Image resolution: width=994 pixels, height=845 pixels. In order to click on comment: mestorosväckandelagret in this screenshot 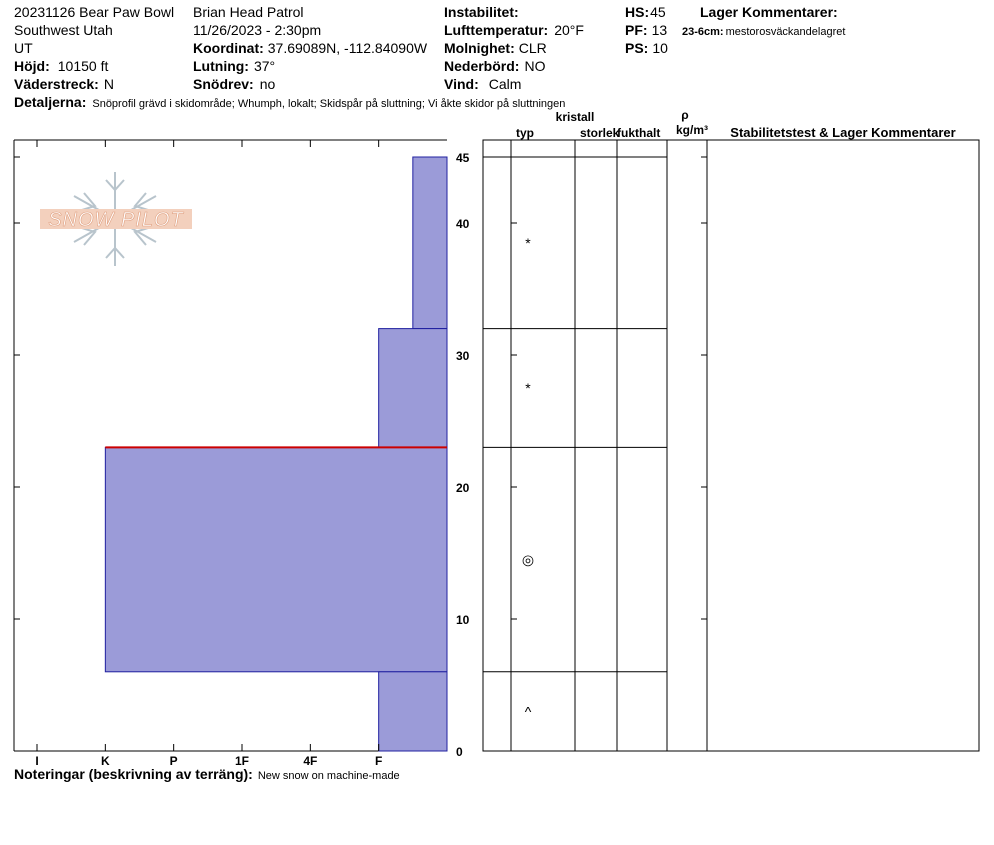, I will do `click(786, 32)`.